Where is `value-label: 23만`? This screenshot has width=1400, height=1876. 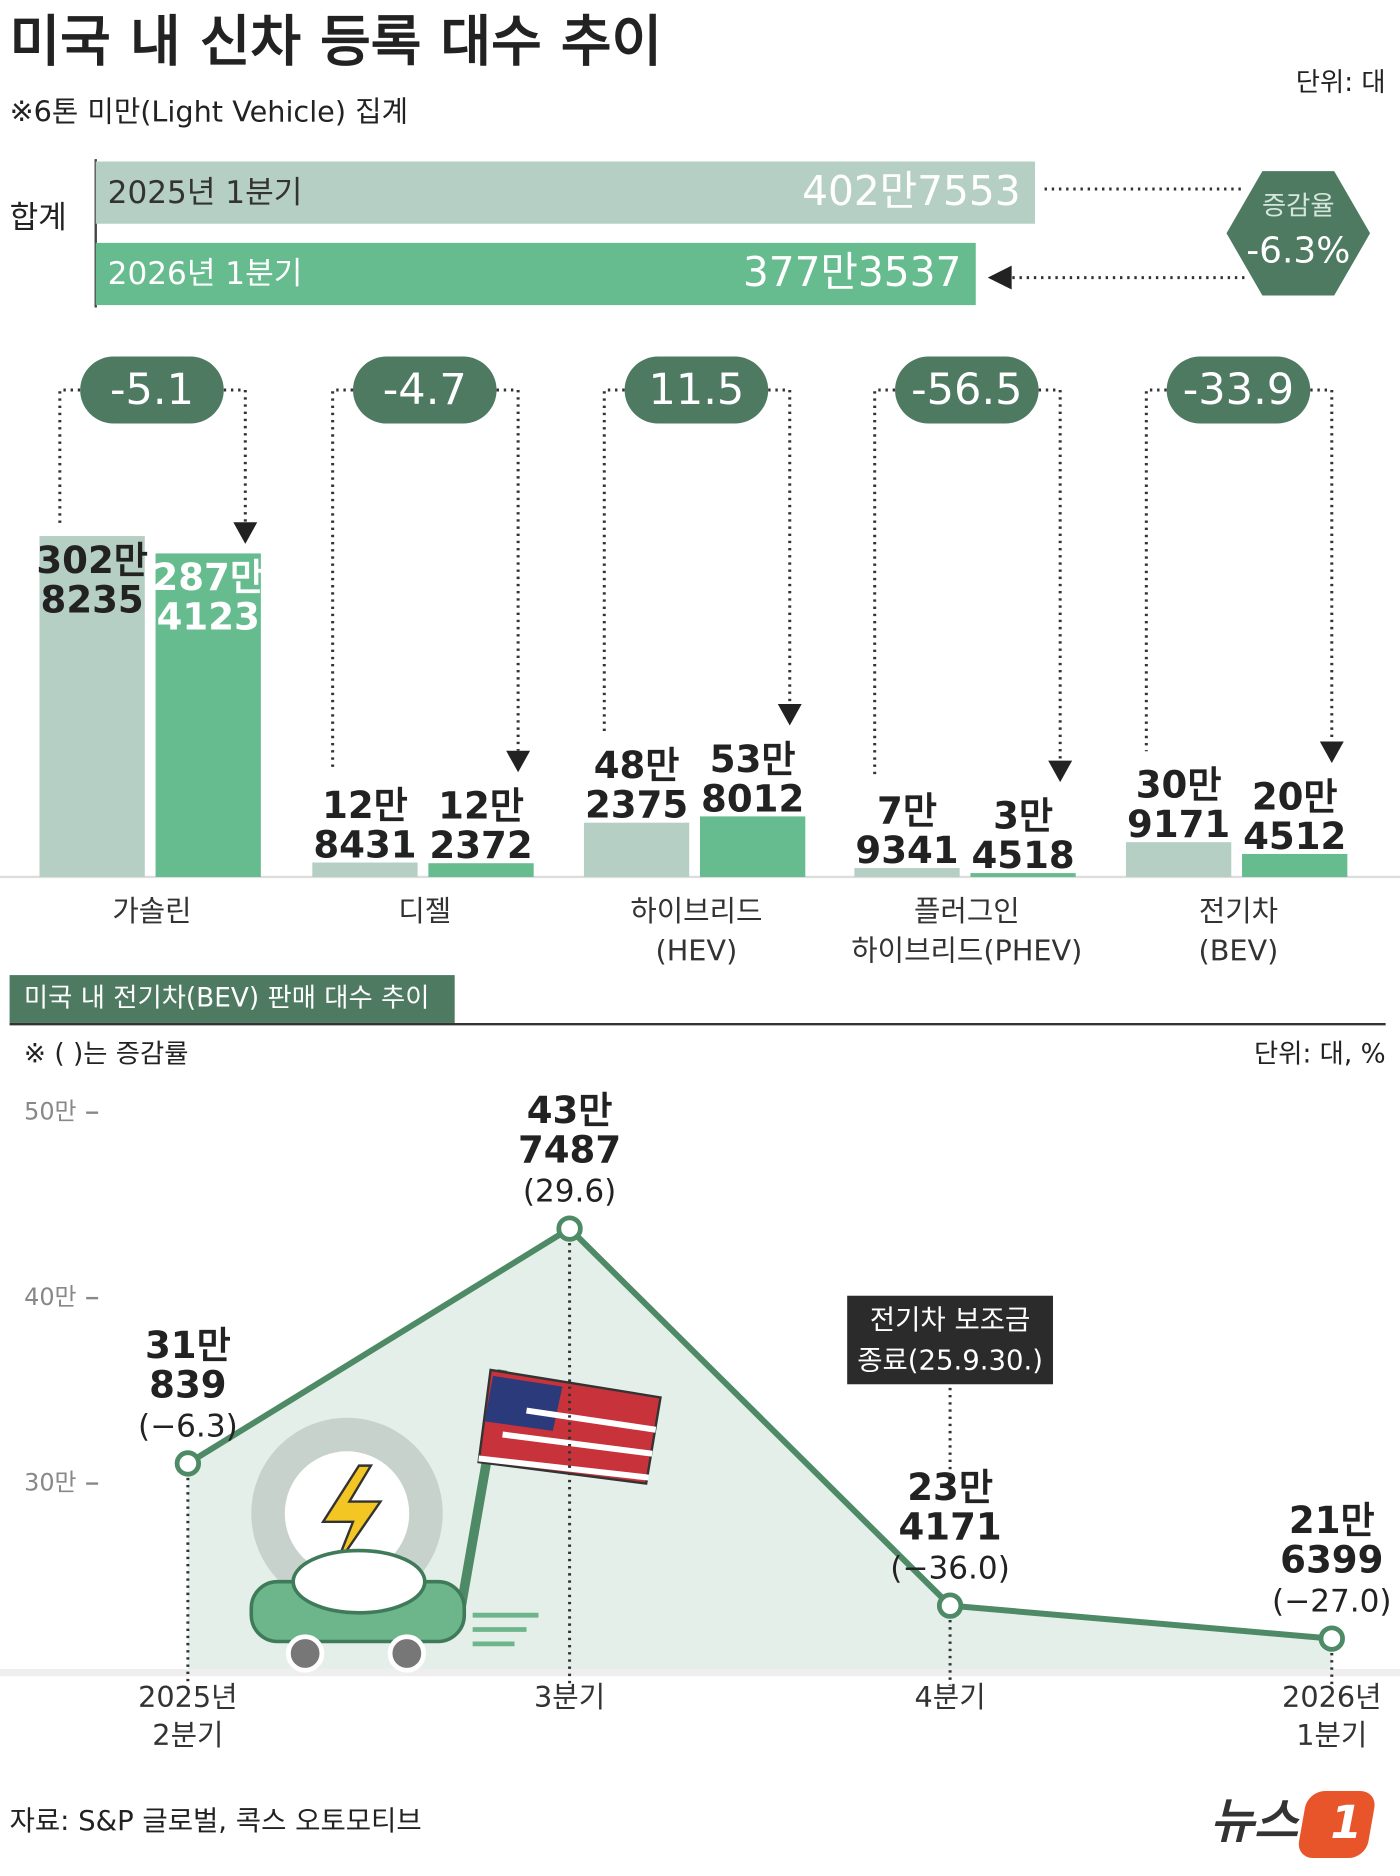 value-label: 23만 is located at coordinates (950, 1487).